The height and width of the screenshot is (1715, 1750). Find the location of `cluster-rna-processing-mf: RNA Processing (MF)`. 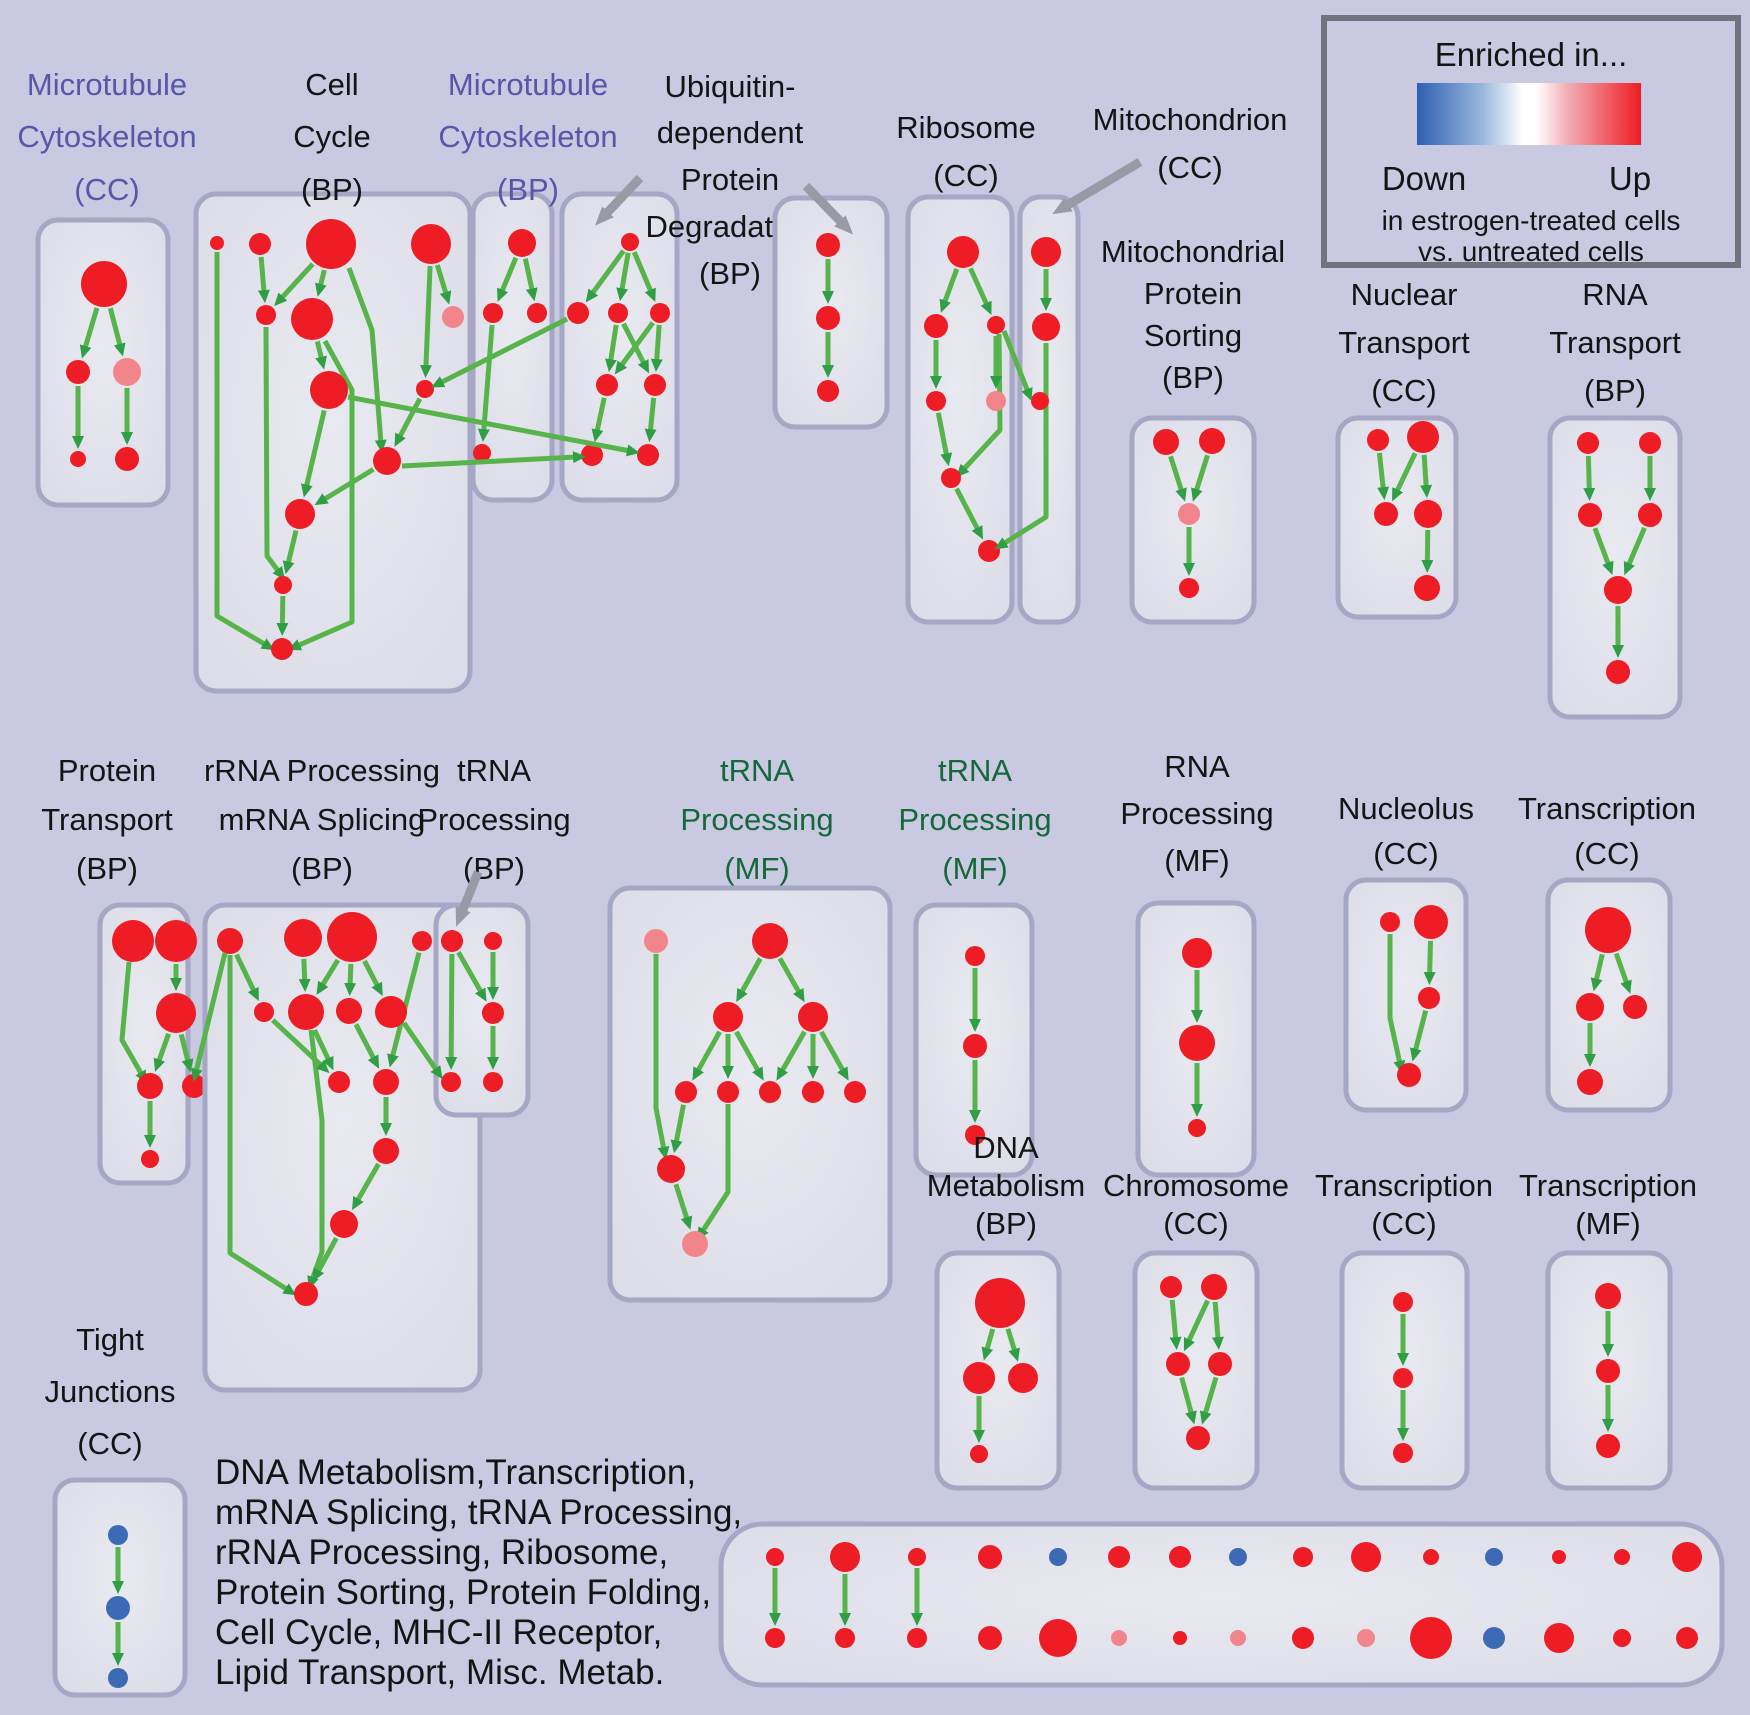

cluster-rna-processing-mf: RNA Processing (MF) is located at coordinates (1197, 963).